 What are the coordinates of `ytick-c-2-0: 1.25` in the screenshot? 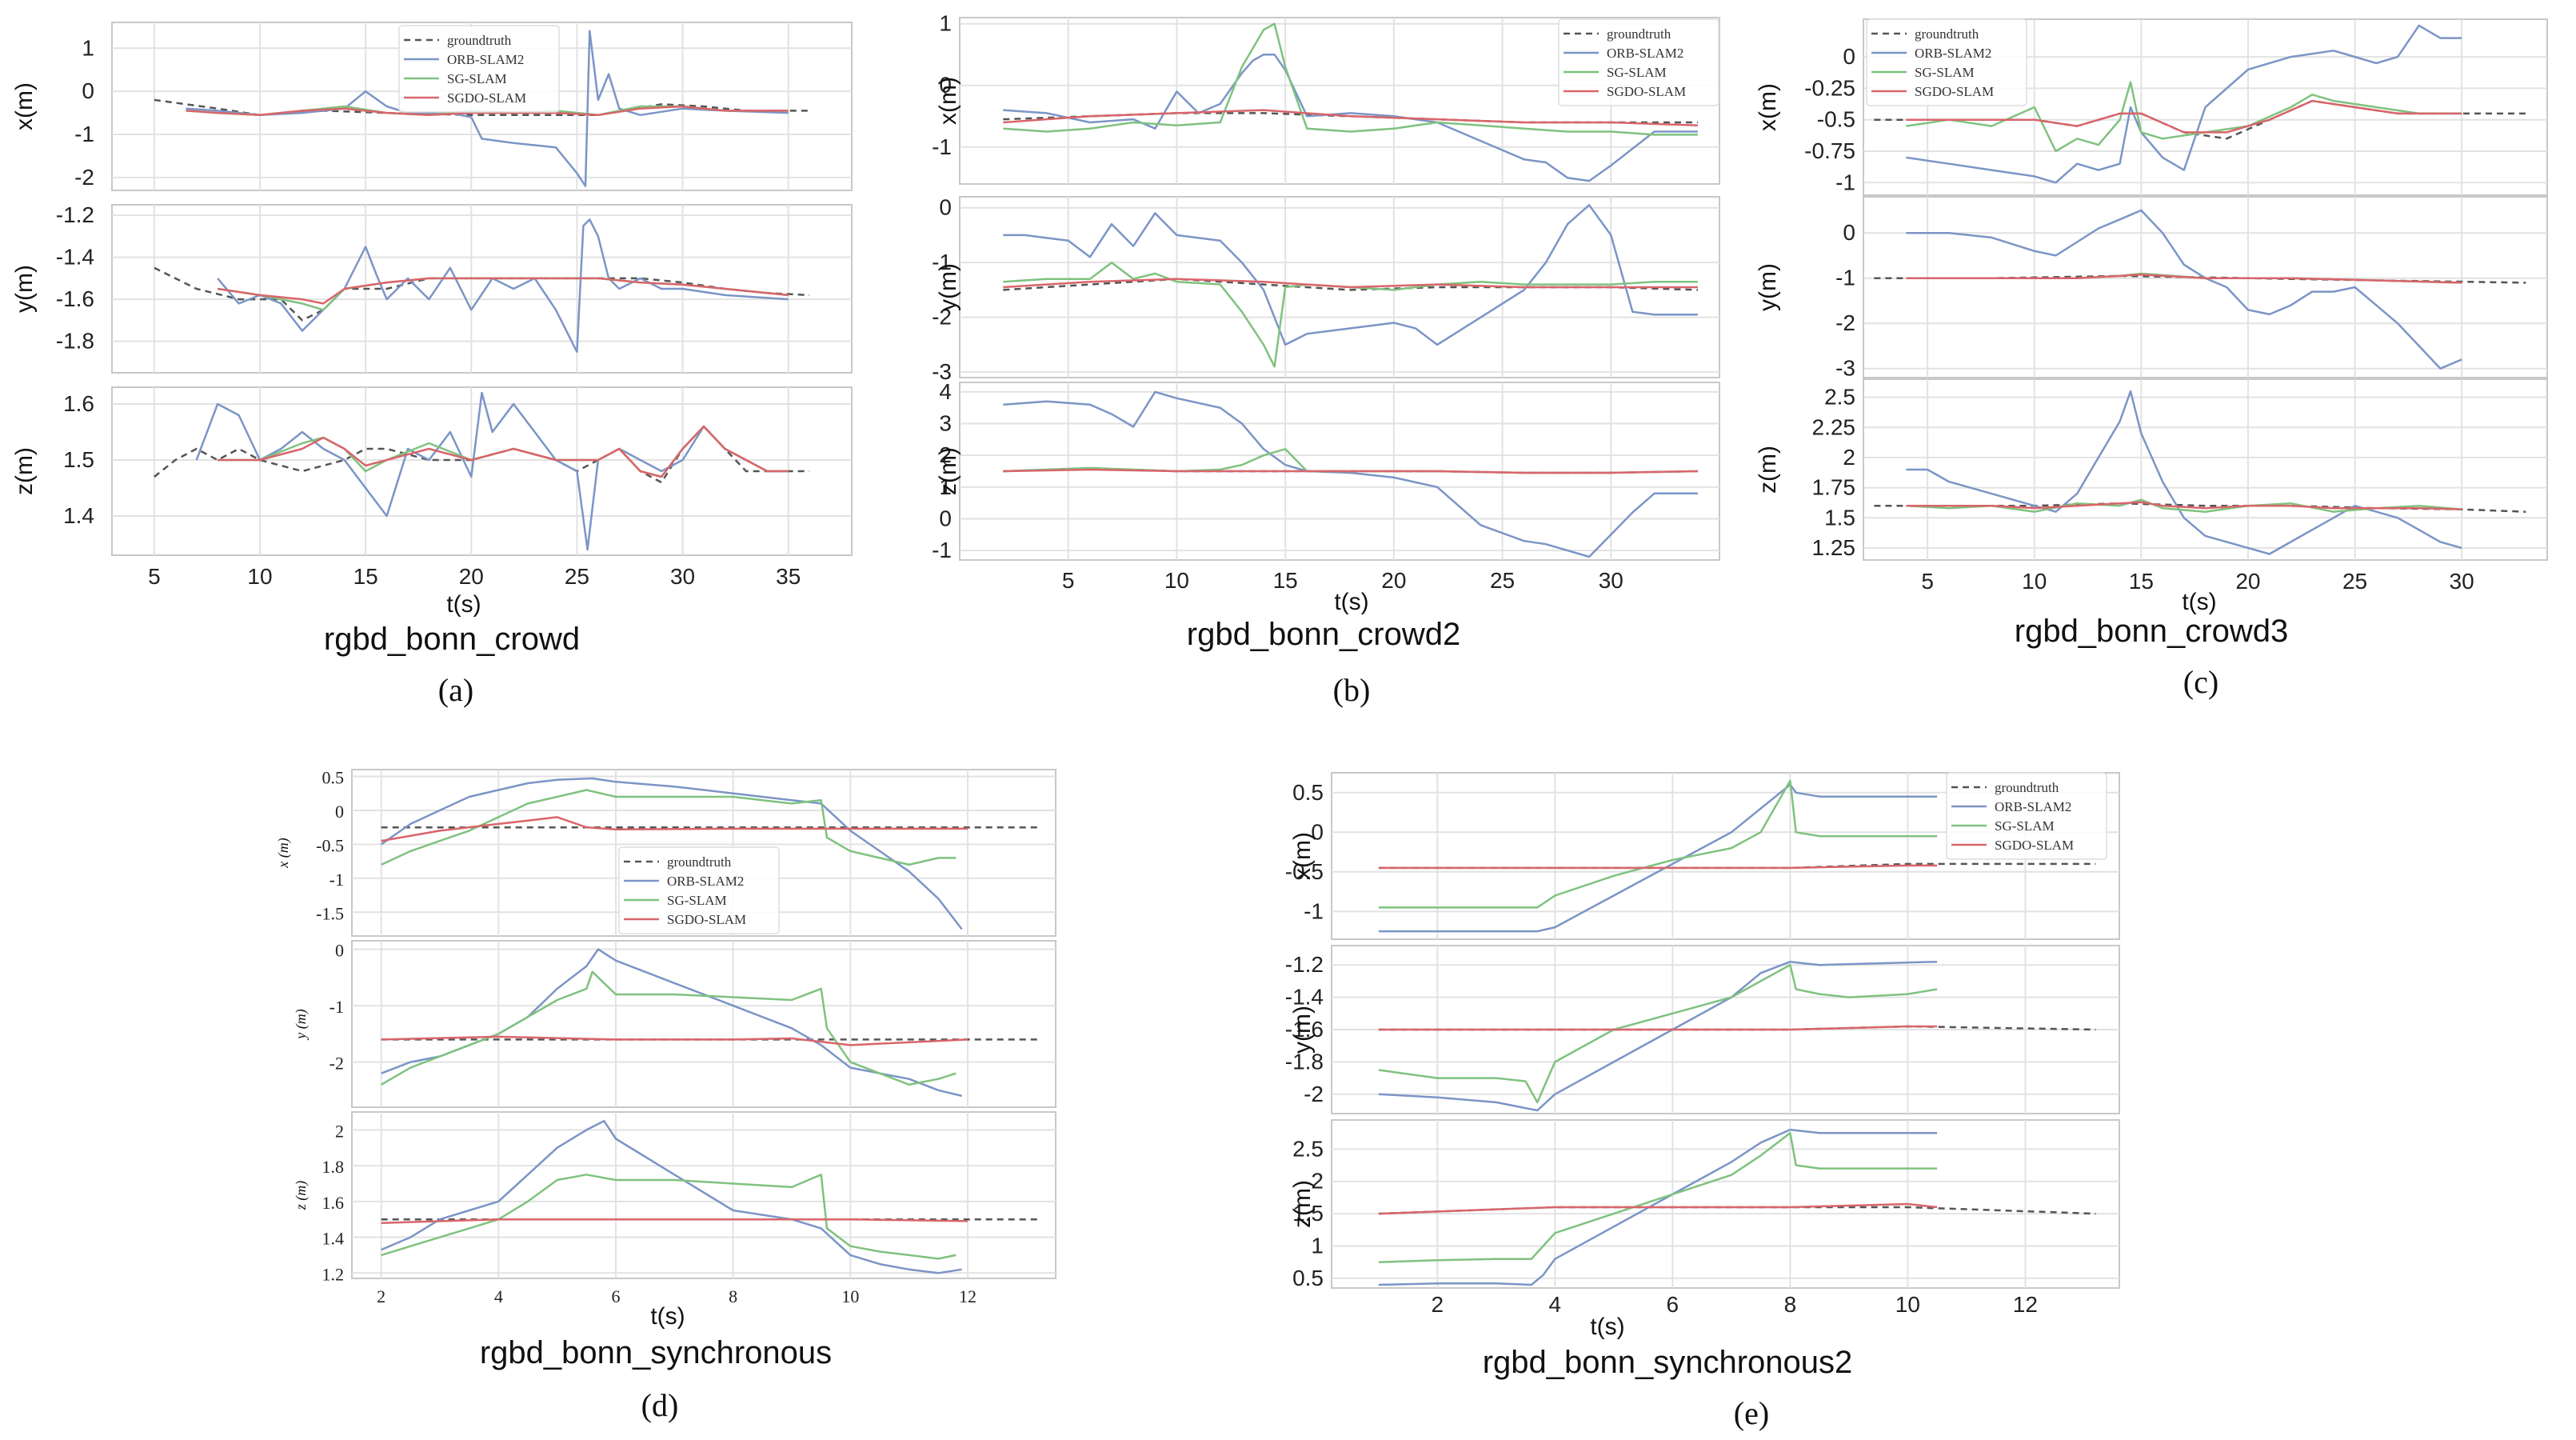 It's located at (1834, 547).